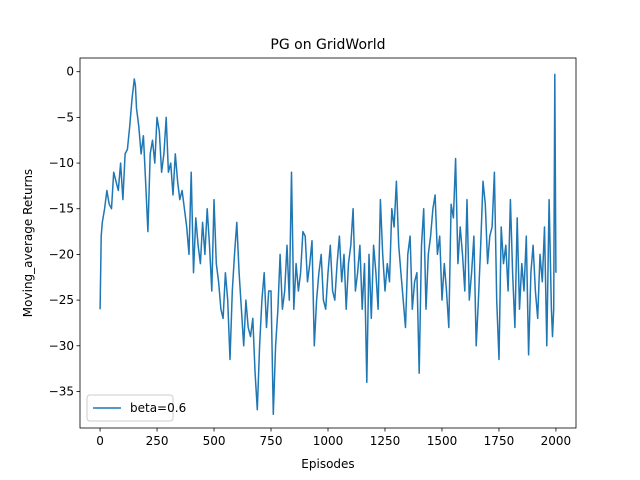  Describe the element at coordinates (271, 441) in the screenshot. I see `x-tick-label: 750` at that location.